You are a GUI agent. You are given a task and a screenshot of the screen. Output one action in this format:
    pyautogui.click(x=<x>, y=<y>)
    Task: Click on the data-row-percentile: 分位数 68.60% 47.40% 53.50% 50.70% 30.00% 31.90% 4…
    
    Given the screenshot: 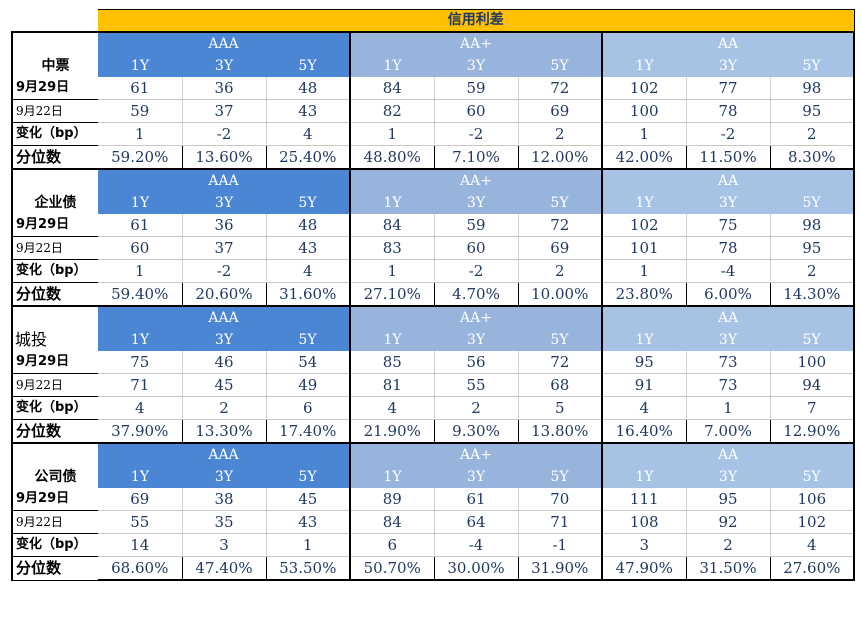 What is the action you would take?
    pyautogui.click(x=433, y=568)
    